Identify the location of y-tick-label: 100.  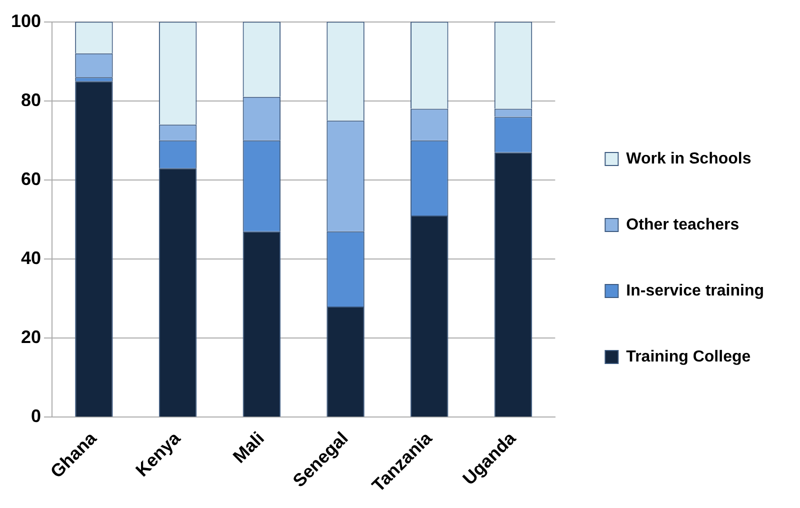
(26, 20).